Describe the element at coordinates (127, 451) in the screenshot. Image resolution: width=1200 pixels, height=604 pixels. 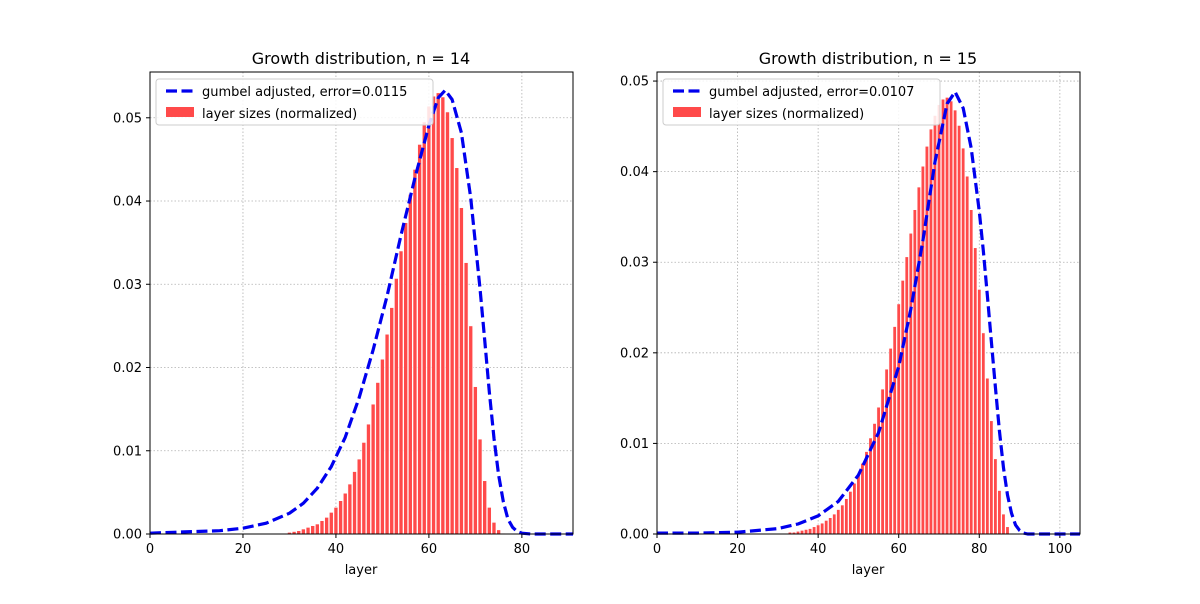
I see `y-tick-label: 0.01` at that location.